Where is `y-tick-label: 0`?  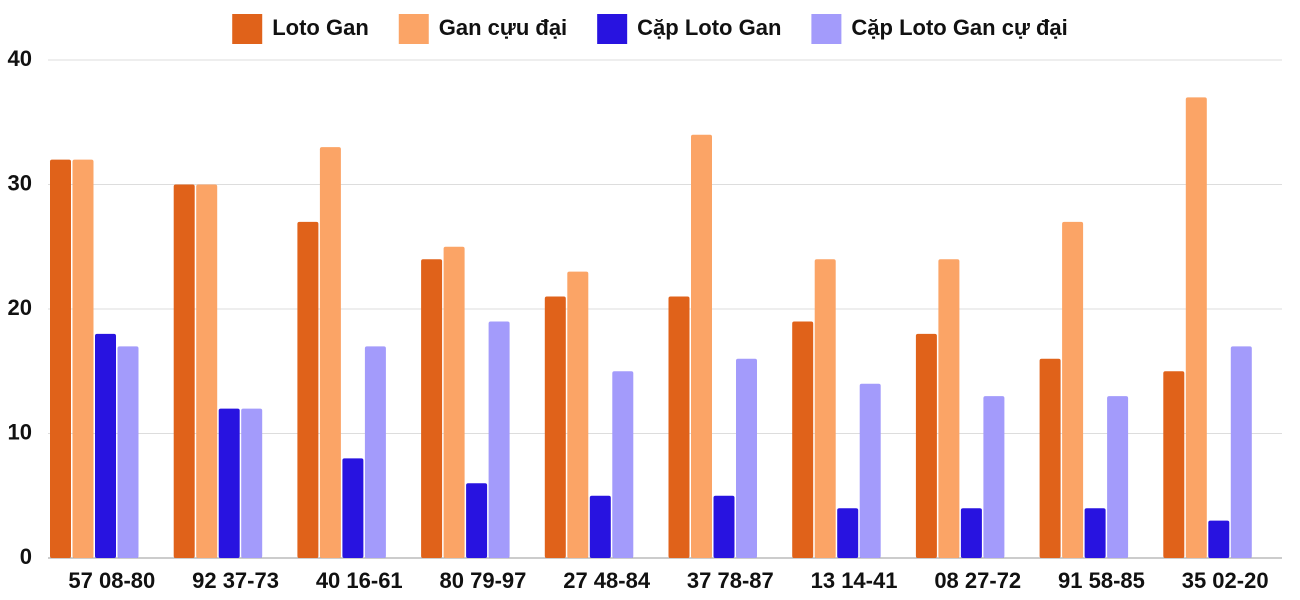 y-tick-label: 0 is located at coordinates (26, 556).